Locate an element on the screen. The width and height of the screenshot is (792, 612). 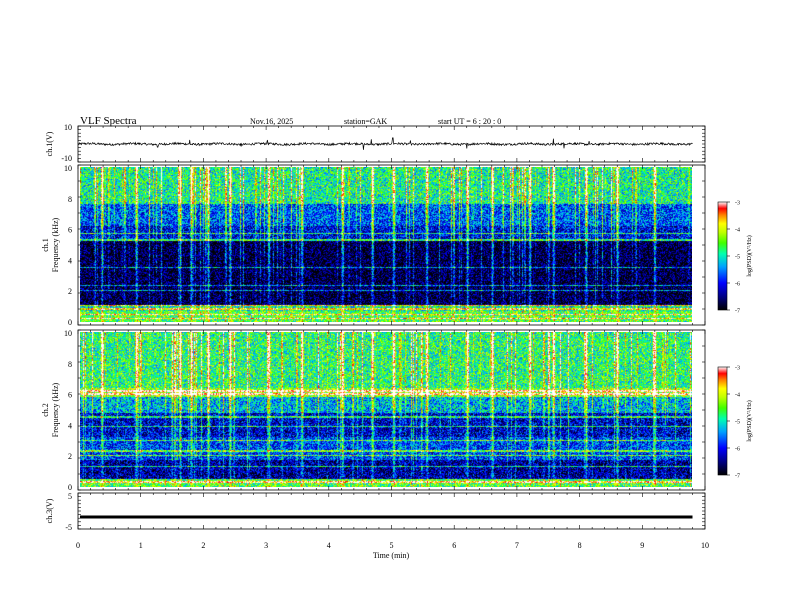
ch3-waveform-panel: 5 -5 ch.3(V) 0 1 2 3 4 5 6 7 8 9 10 Time (min) is located at coordinates (377, 526).